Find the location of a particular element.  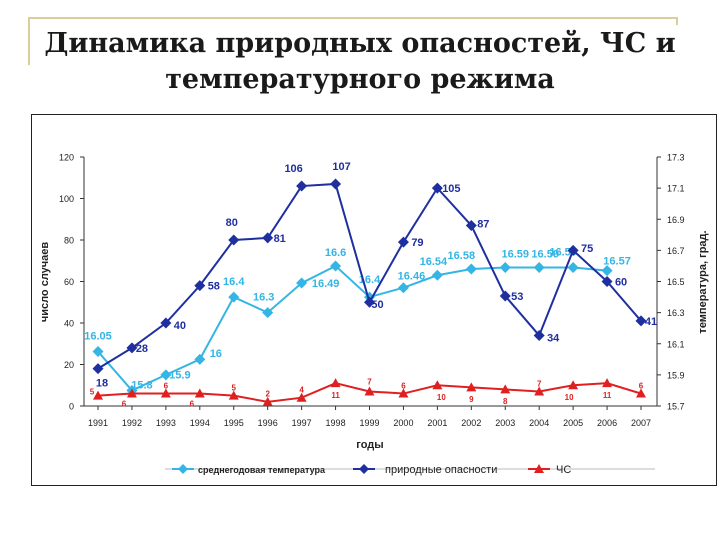

data-label: 34 is located at coordinates (553, 338).